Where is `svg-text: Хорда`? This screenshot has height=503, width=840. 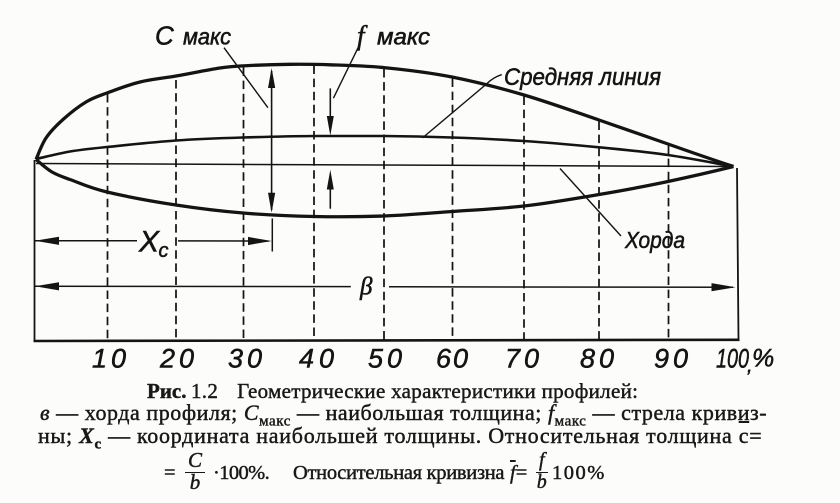 svg-text: Хорда is located at coordinates (654, 240).